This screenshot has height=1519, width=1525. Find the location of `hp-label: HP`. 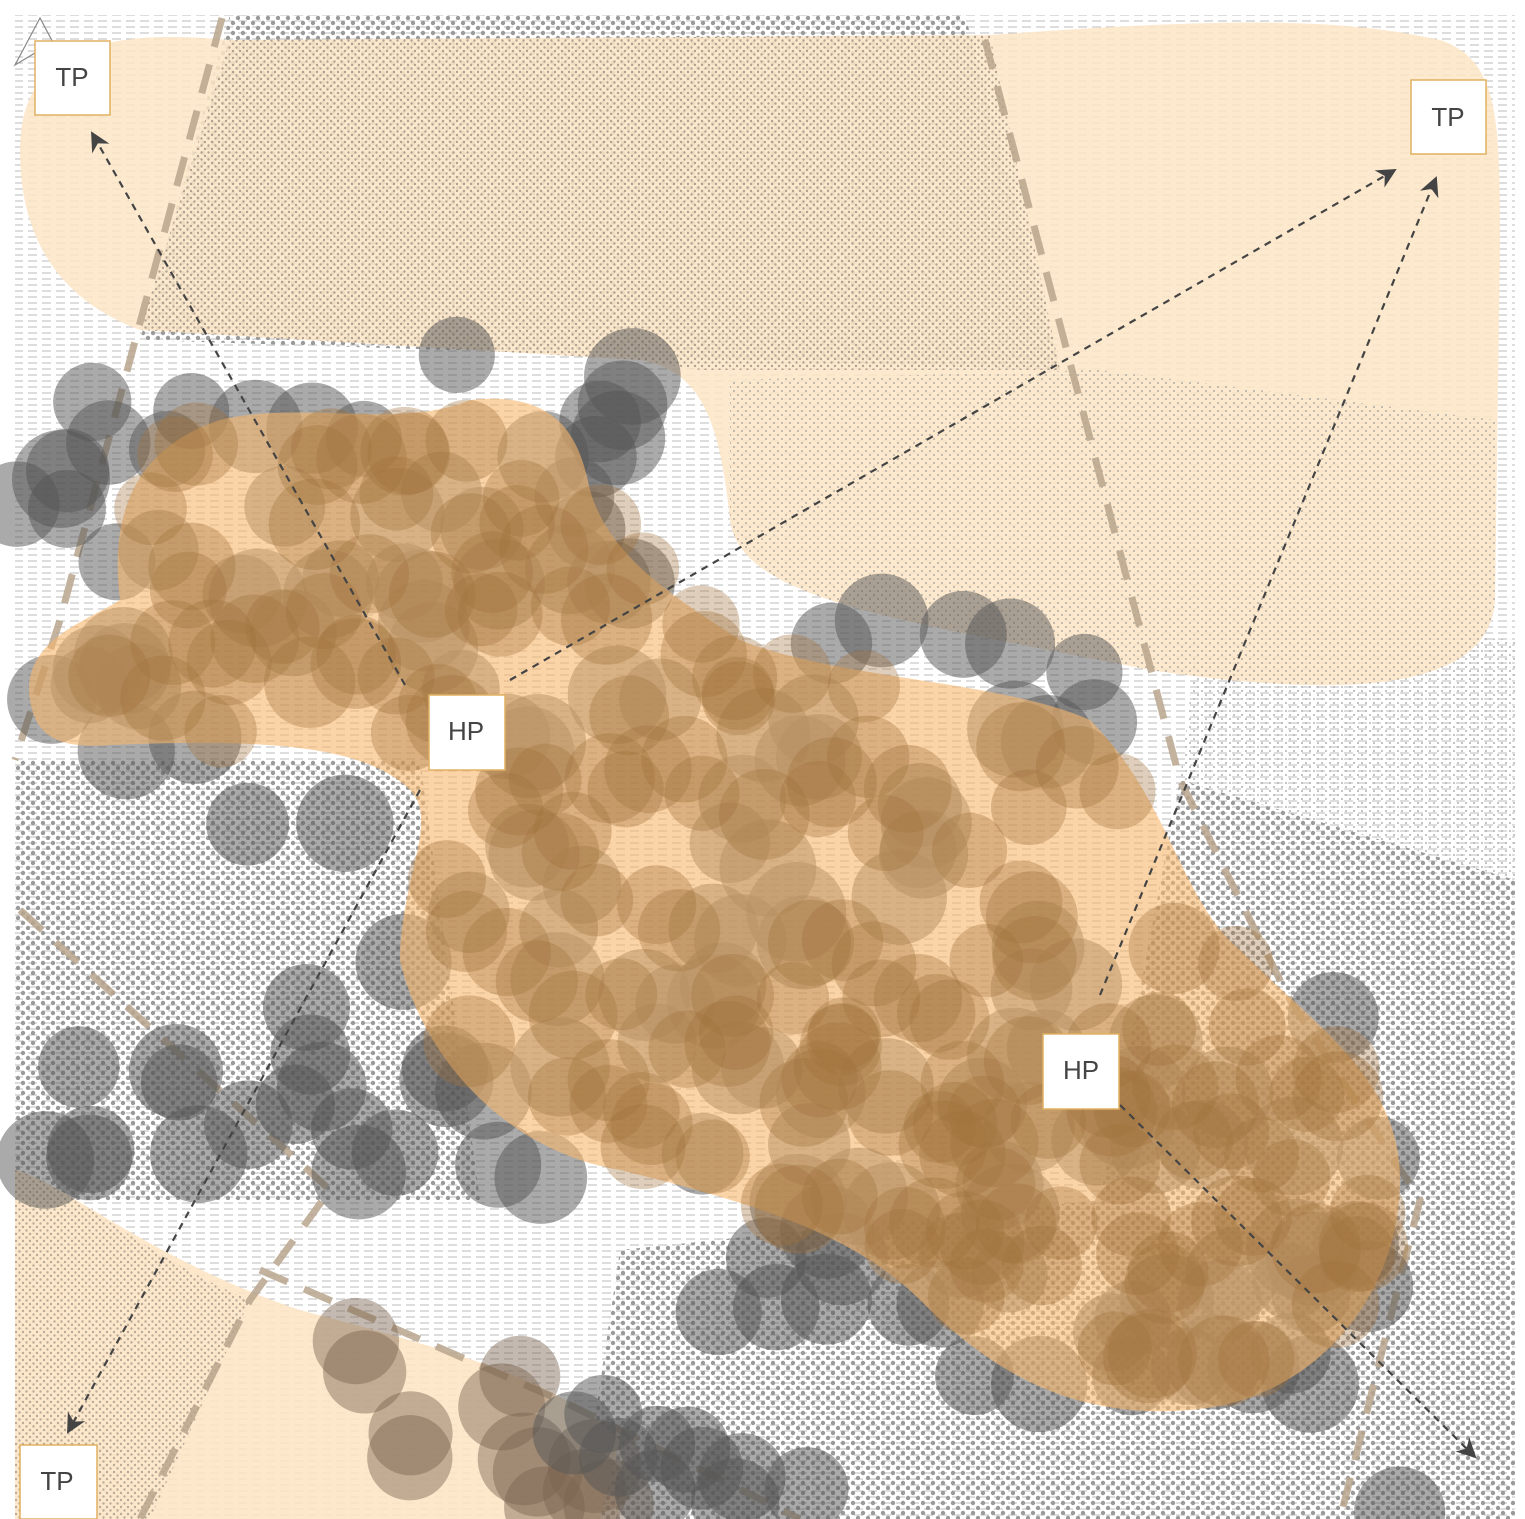

hp-label: HP is located at coordinates (1081, 1070).